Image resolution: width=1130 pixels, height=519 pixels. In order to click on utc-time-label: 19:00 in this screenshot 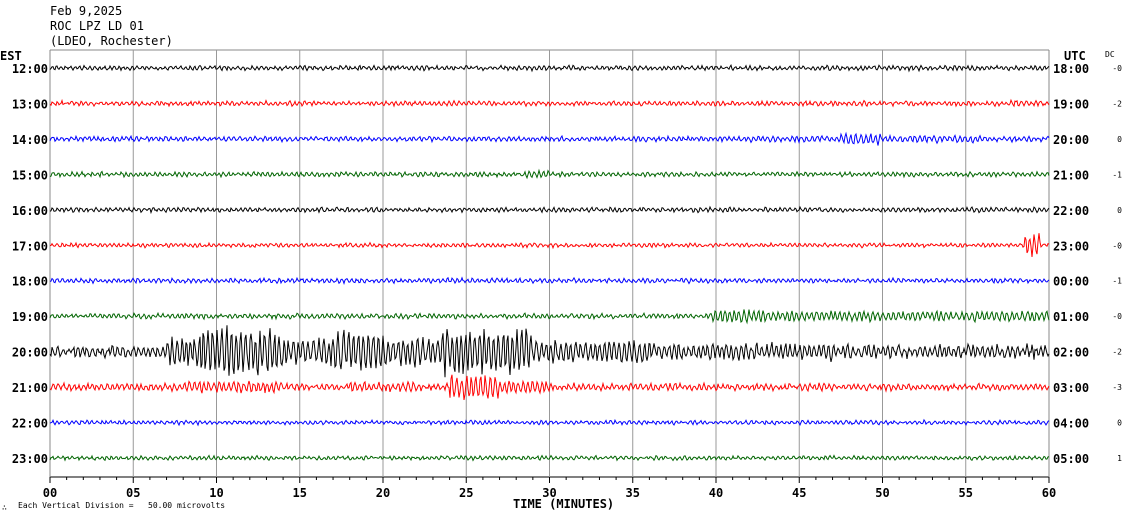, I will do `click(1071, 104)`.